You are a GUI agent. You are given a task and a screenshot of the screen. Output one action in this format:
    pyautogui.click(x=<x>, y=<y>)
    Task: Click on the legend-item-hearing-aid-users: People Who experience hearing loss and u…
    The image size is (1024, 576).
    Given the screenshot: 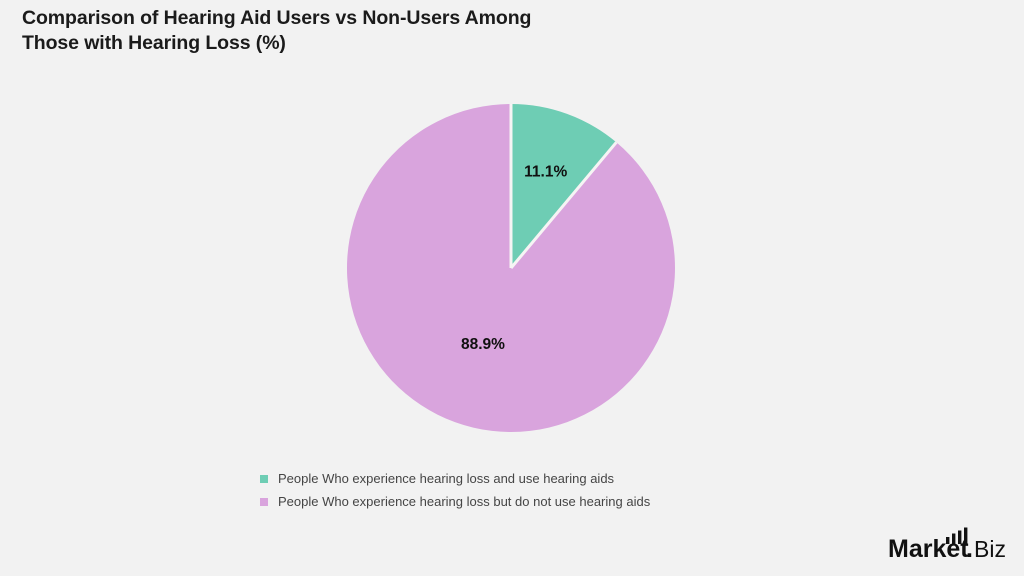 What is the action you would take?
    pyautogui.click(x=455, y=478)
    